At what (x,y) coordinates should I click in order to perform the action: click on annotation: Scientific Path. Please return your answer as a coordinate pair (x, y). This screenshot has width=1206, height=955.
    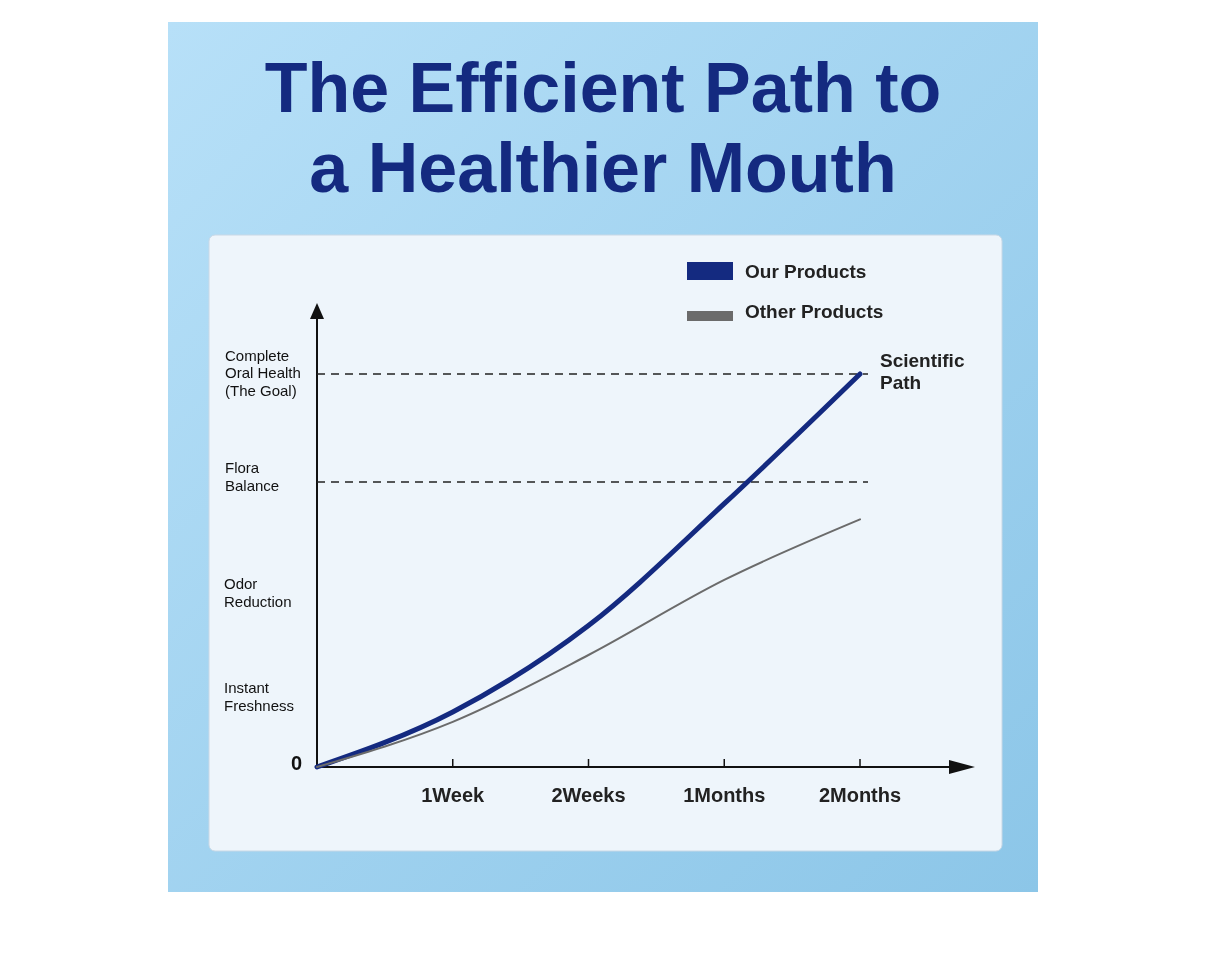
    Looking at the image, I should click on (922, 371).